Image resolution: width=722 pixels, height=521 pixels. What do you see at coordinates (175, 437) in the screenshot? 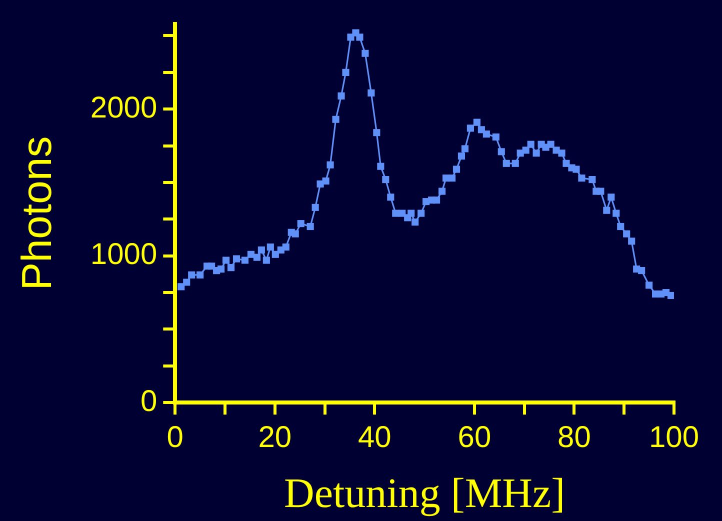
I see `x-tick-label: 0` at bounding box center [175, 437].